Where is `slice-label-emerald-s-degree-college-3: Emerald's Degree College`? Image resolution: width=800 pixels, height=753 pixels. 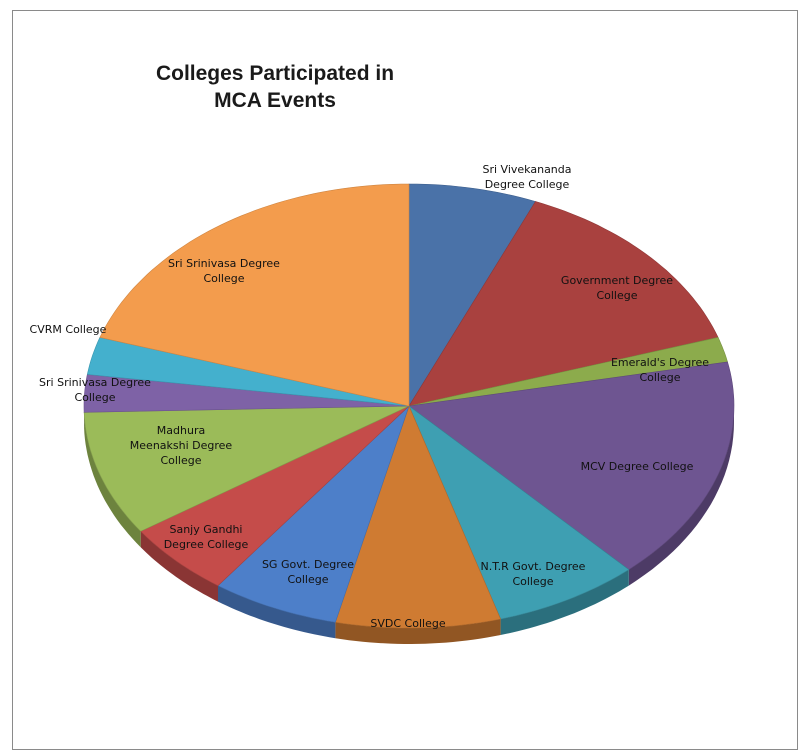
slice-label-emerald-s-degree-college-3: Emerald's Degree College is located at coordinates (660, 370).